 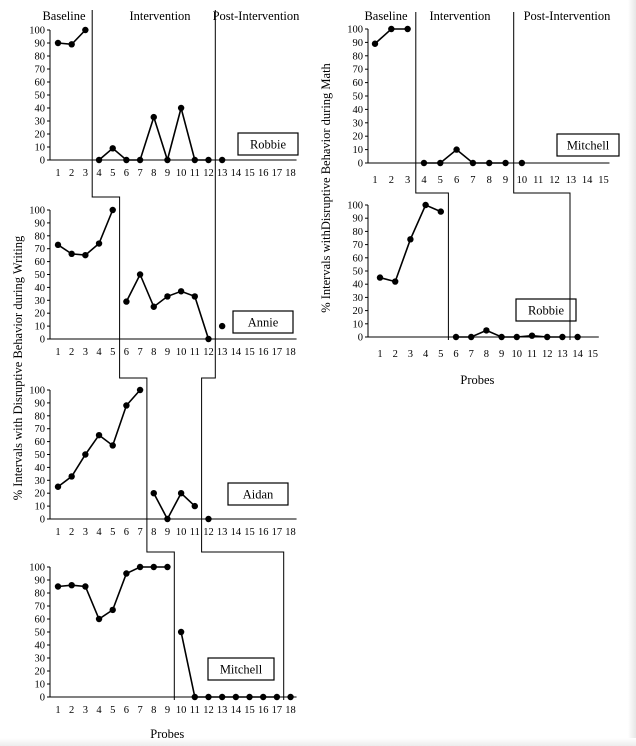 I want to click on y-tick-label: 70, so click(x=40, y=607).